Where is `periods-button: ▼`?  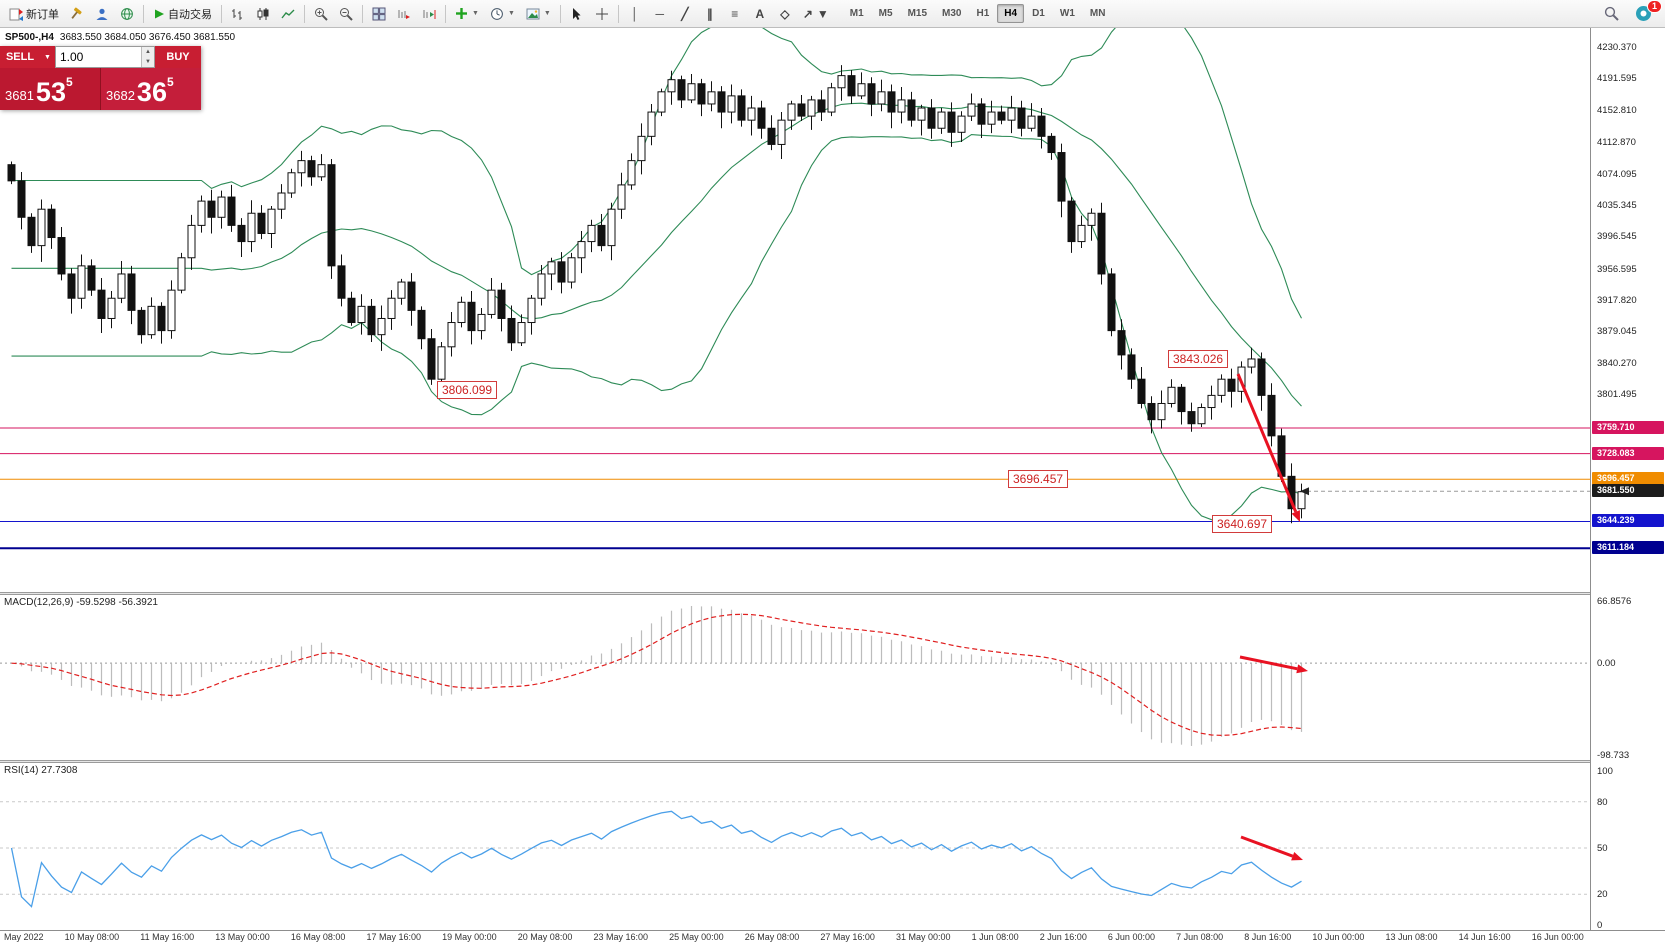
periods-button: ▼ is located at coordinates (502, 14).